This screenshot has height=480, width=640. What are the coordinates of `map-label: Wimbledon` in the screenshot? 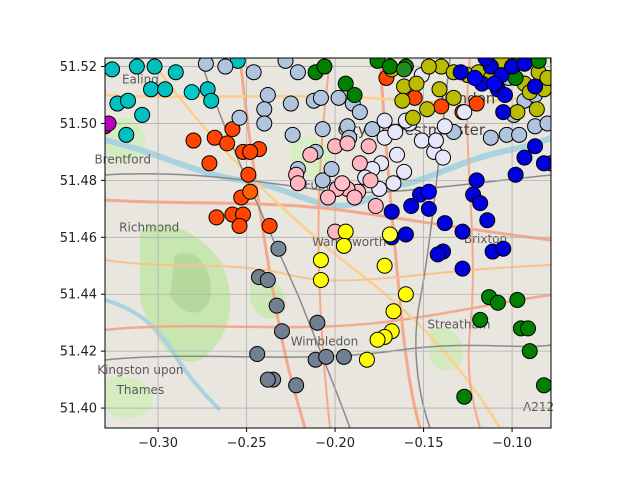 It's located at (325, 341).